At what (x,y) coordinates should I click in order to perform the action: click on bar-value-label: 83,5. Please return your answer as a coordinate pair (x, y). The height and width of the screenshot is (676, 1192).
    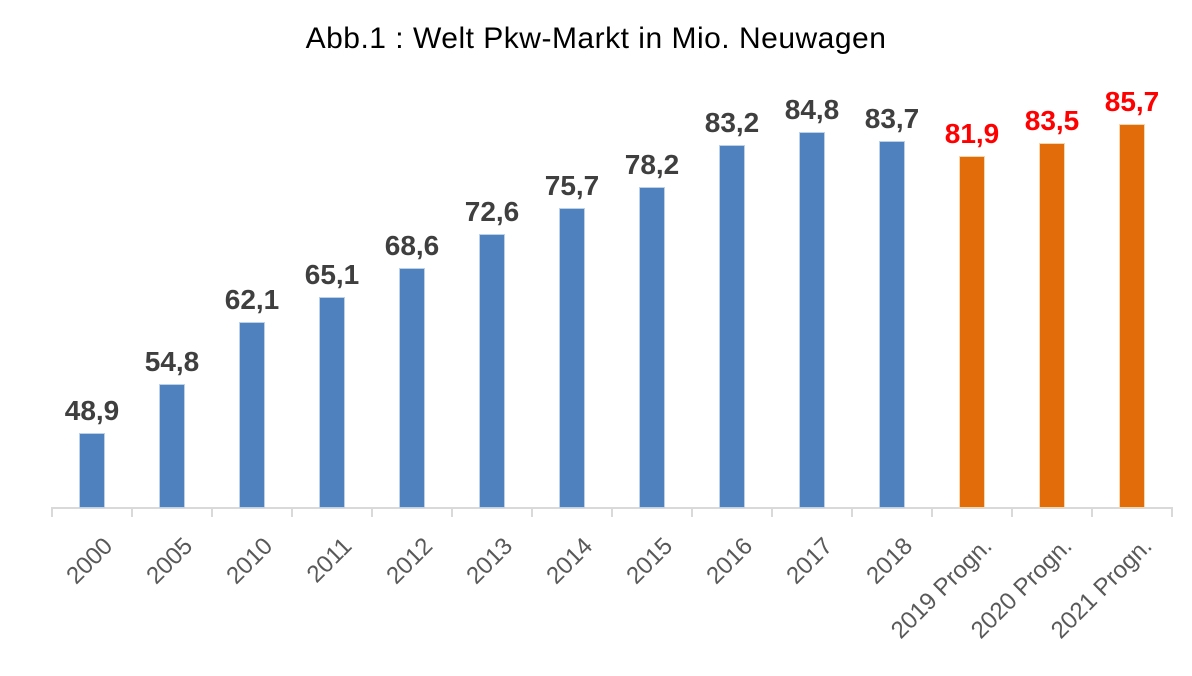
    Looking at the image, I should click on (1052, 120).